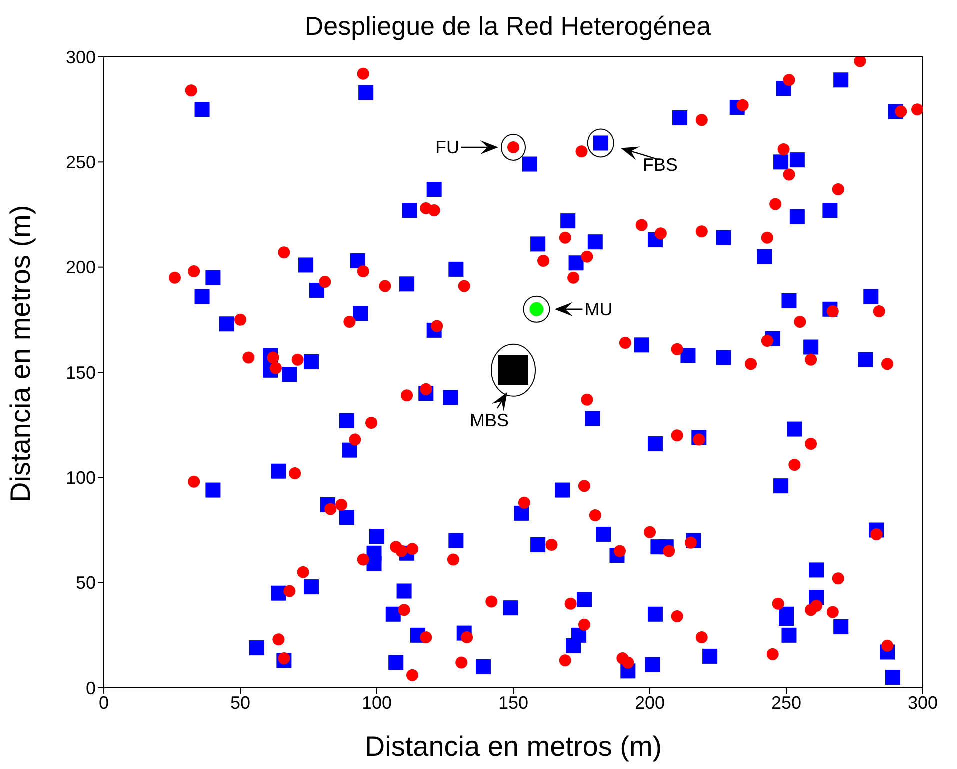 Image resolution: width=957 pixels, height=769 pixels. I want to click on x-tick-label: 300, so click(923, 702).